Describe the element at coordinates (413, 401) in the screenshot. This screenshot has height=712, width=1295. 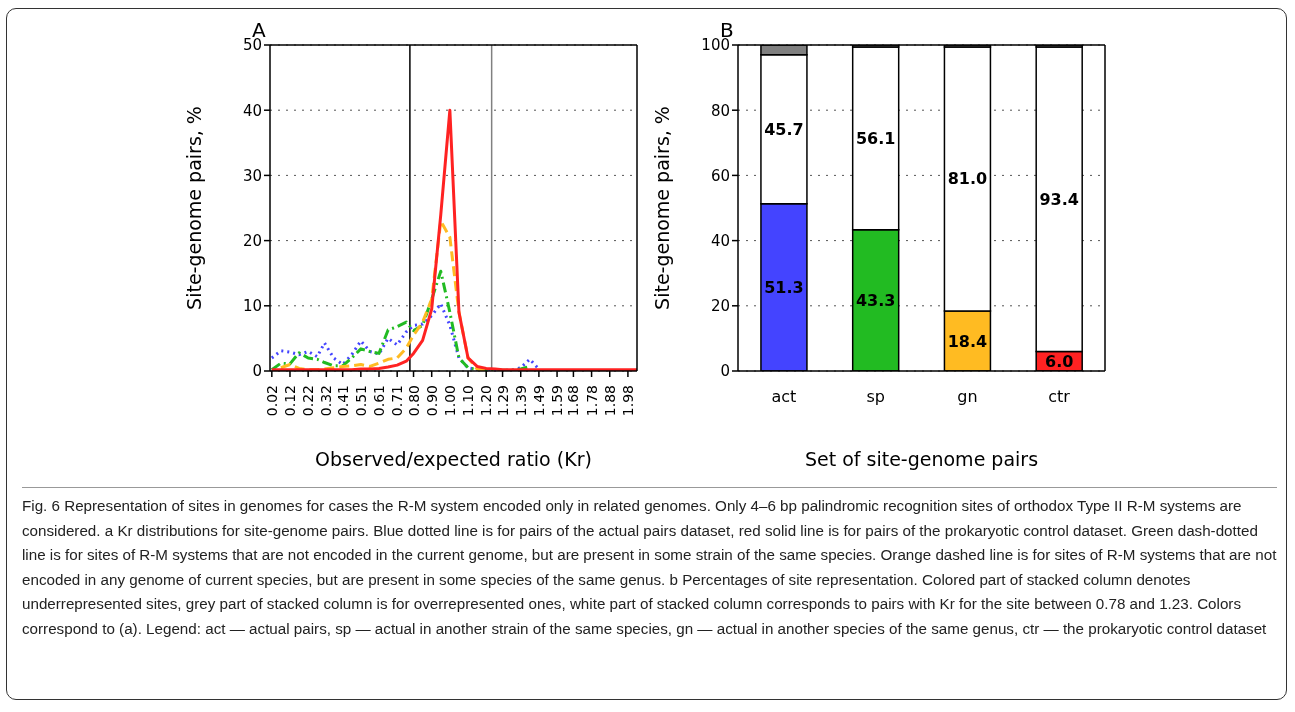
I see `x-tick-label: 0.80` at that location.